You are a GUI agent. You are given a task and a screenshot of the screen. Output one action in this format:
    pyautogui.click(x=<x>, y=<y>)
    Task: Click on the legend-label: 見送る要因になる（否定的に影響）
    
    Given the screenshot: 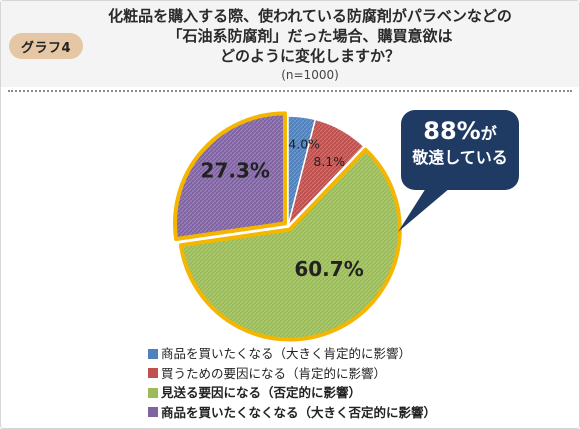 What is the action you would take?
    pyautogui.click(x=261, y=392)
    